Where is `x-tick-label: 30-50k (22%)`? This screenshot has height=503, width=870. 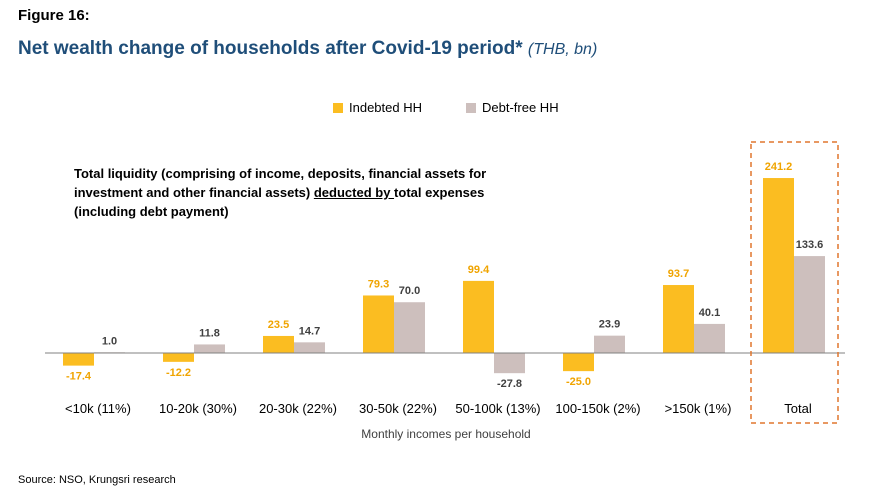
x-tick-label: 30-50k (22%) is located at coordinates (398, 408).